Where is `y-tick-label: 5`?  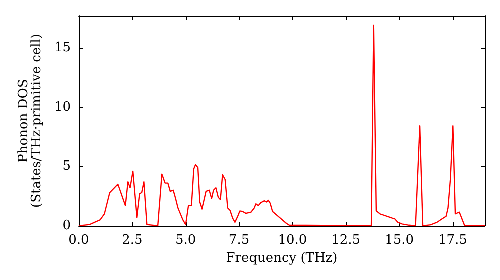 y-tick-label: 5 is located at coordinates (66, 166).